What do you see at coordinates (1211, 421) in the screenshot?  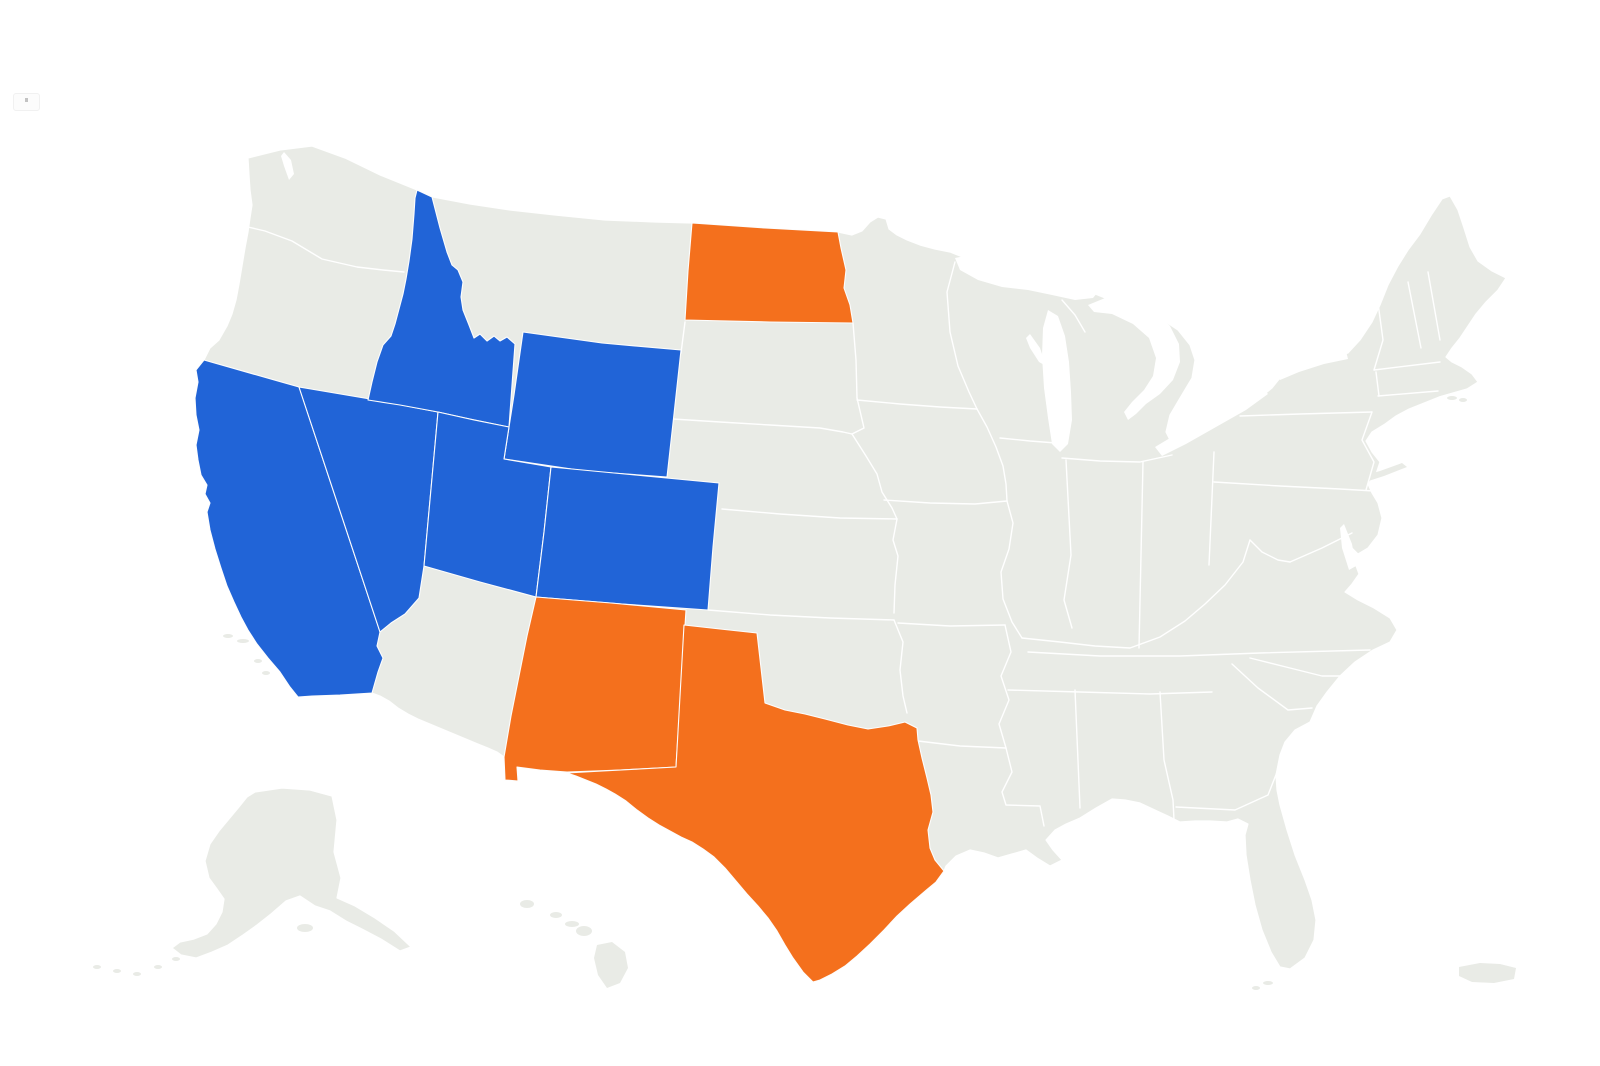 I see `lake-erie` at bounding box center [1211, 421].